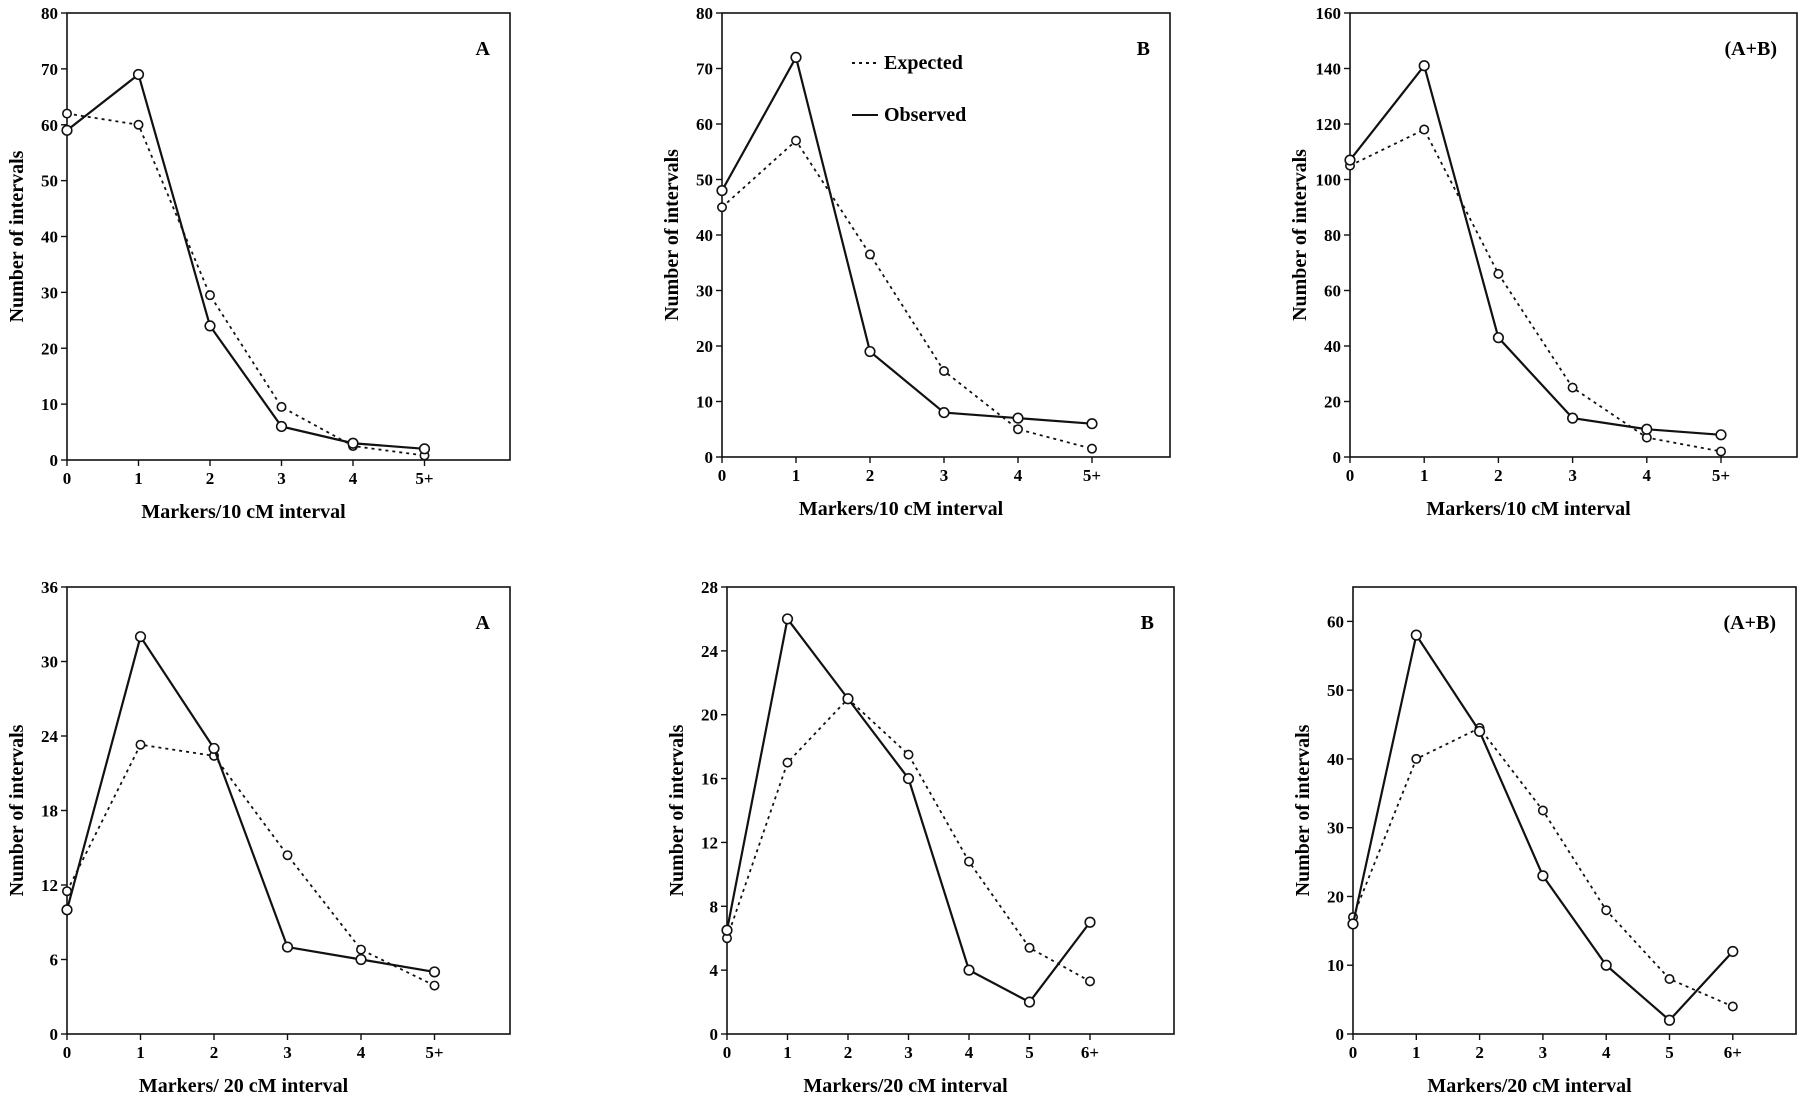  Describe the element at coordinates (870, 475) in the screenshot. I see `x-tick-label: 2` at that location.